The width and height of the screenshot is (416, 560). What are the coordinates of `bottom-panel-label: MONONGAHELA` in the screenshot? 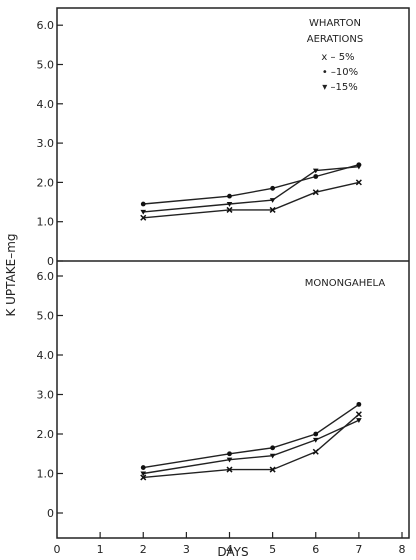 It's located at (345, 283).